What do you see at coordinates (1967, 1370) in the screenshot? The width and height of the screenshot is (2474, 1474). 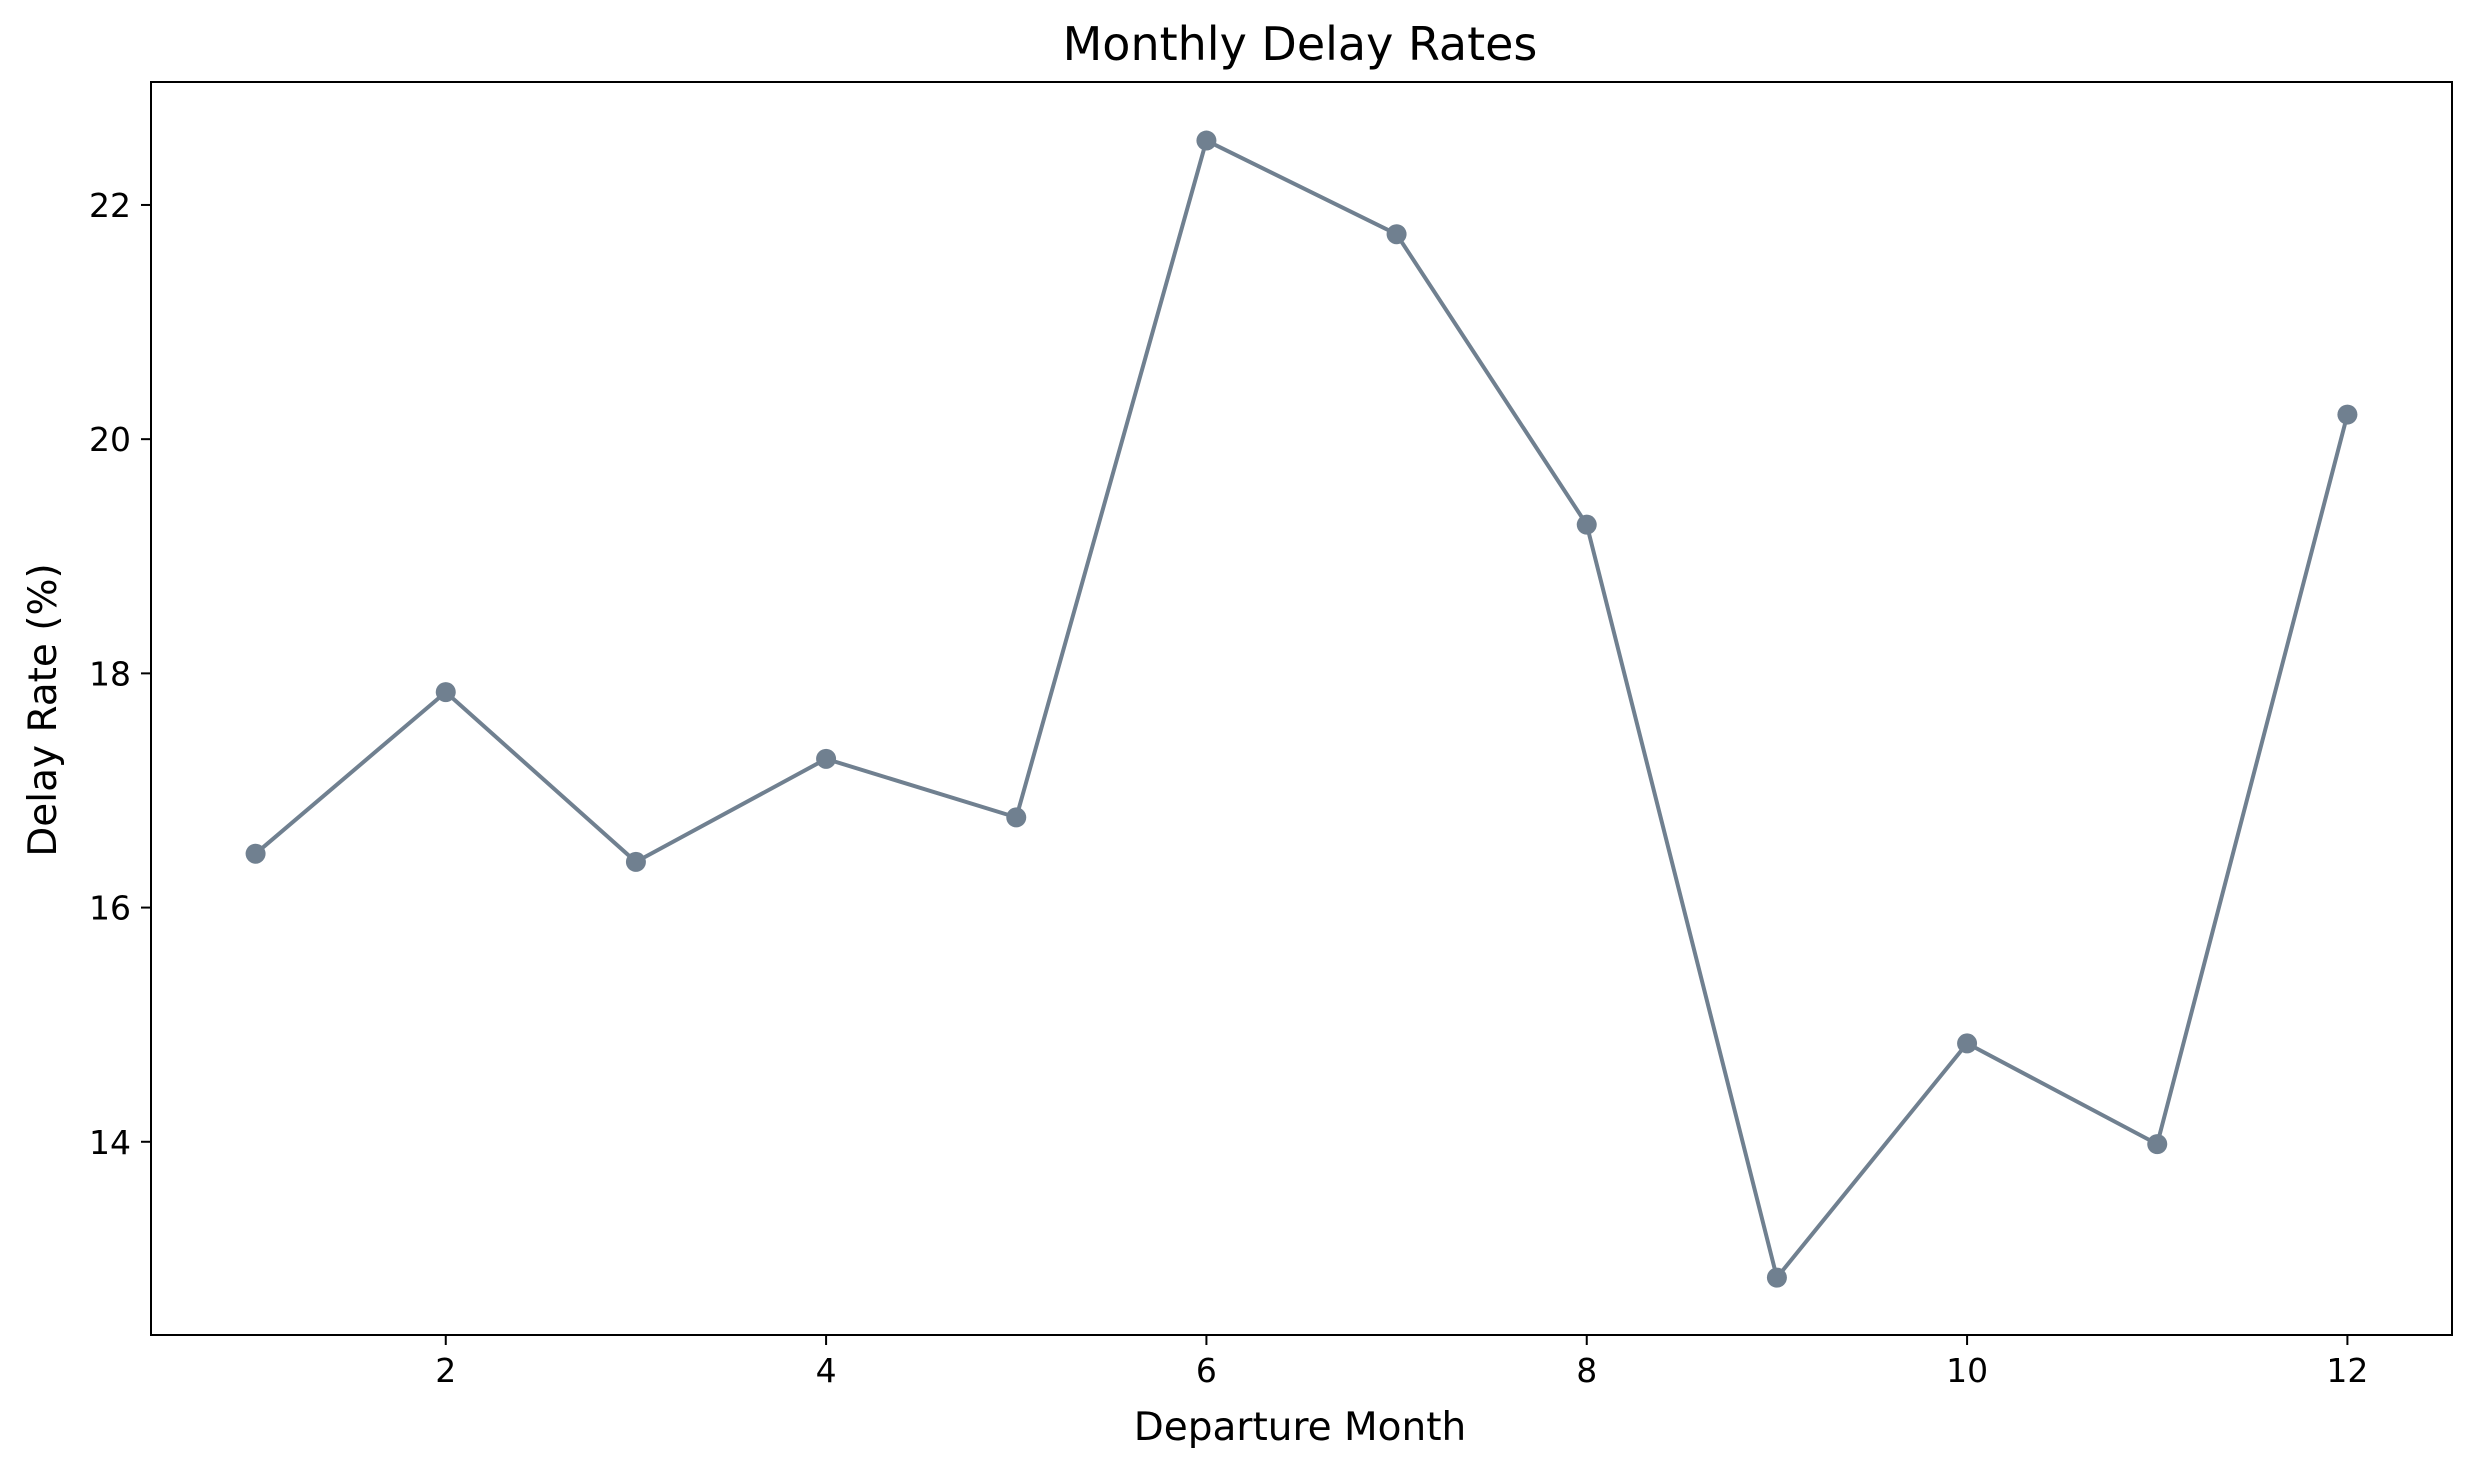 I see `x-tick-label: 10` at bounding box center [1967, 1370].